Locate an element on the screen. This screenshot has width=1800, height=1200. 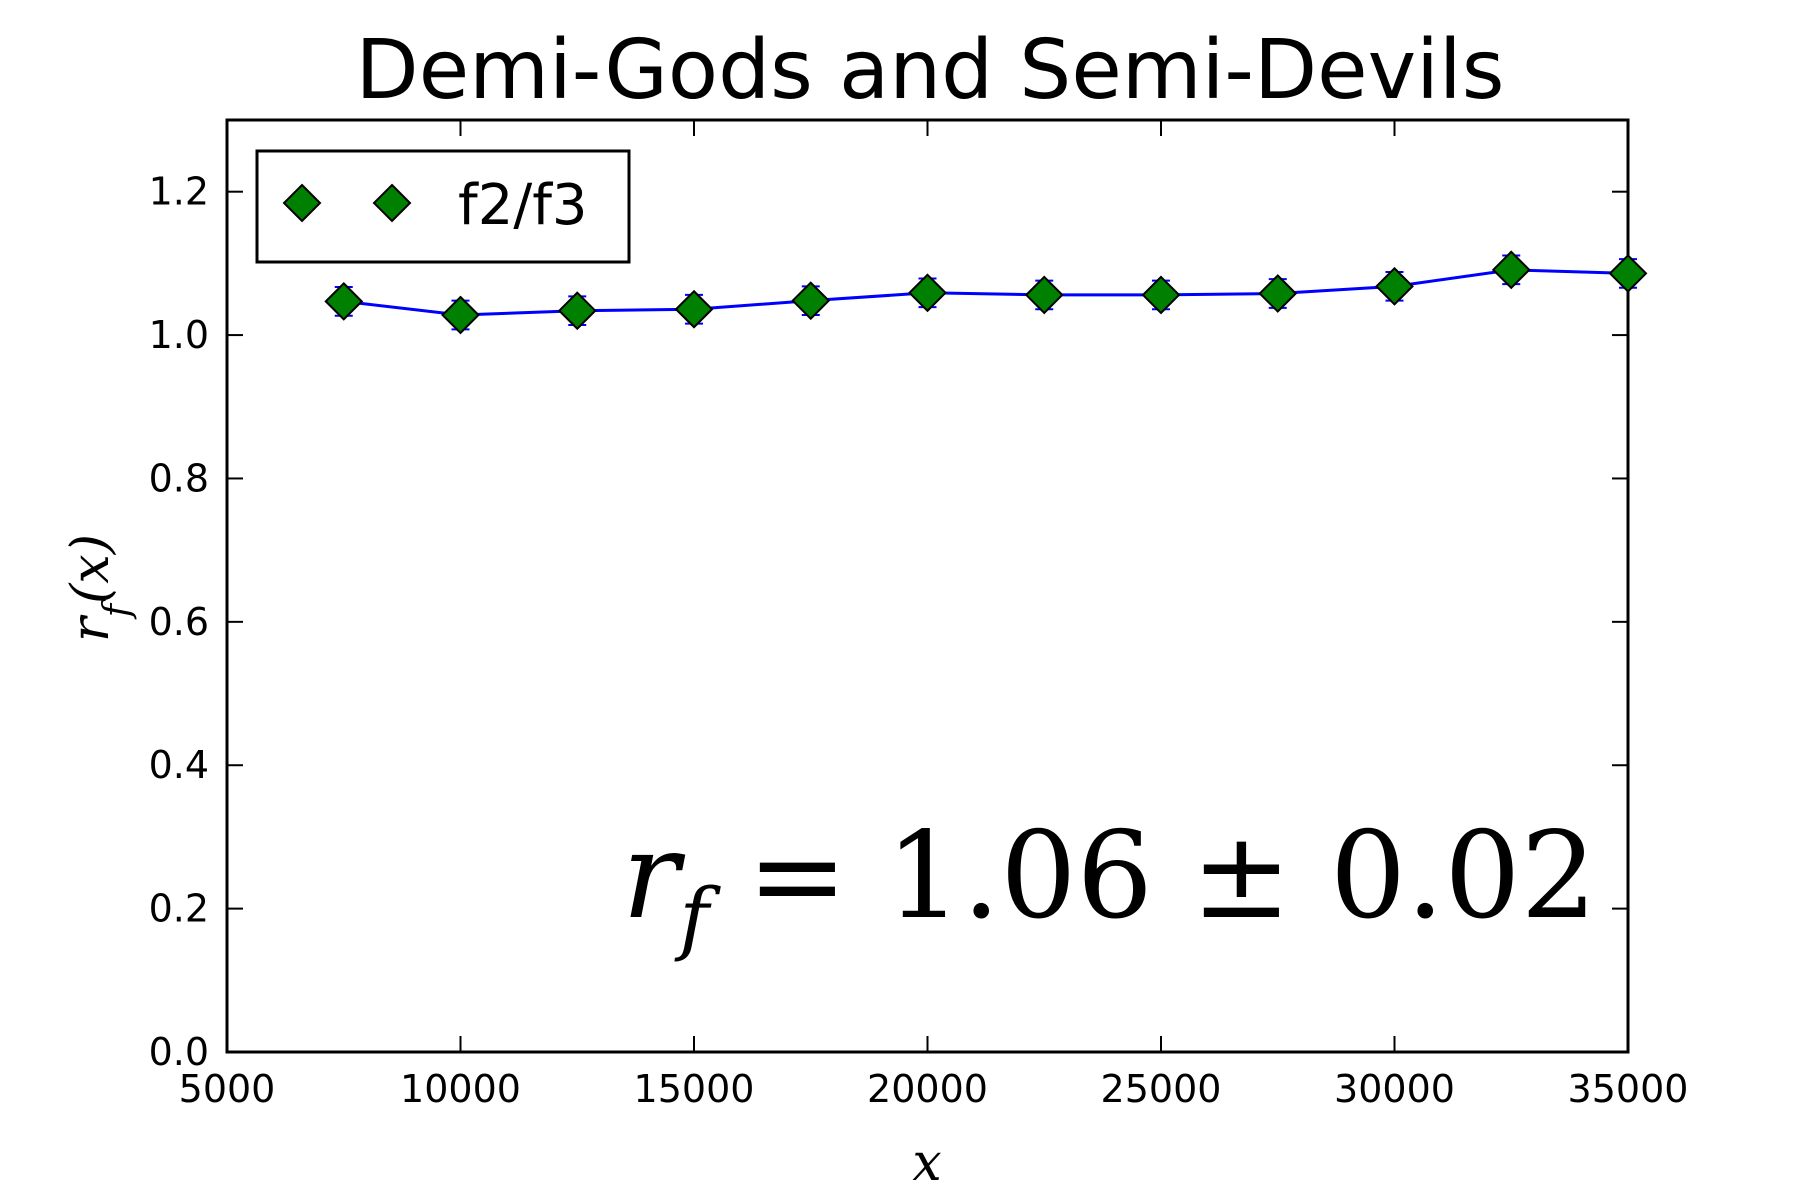
legend-markers is located at coordinates (347, 203).